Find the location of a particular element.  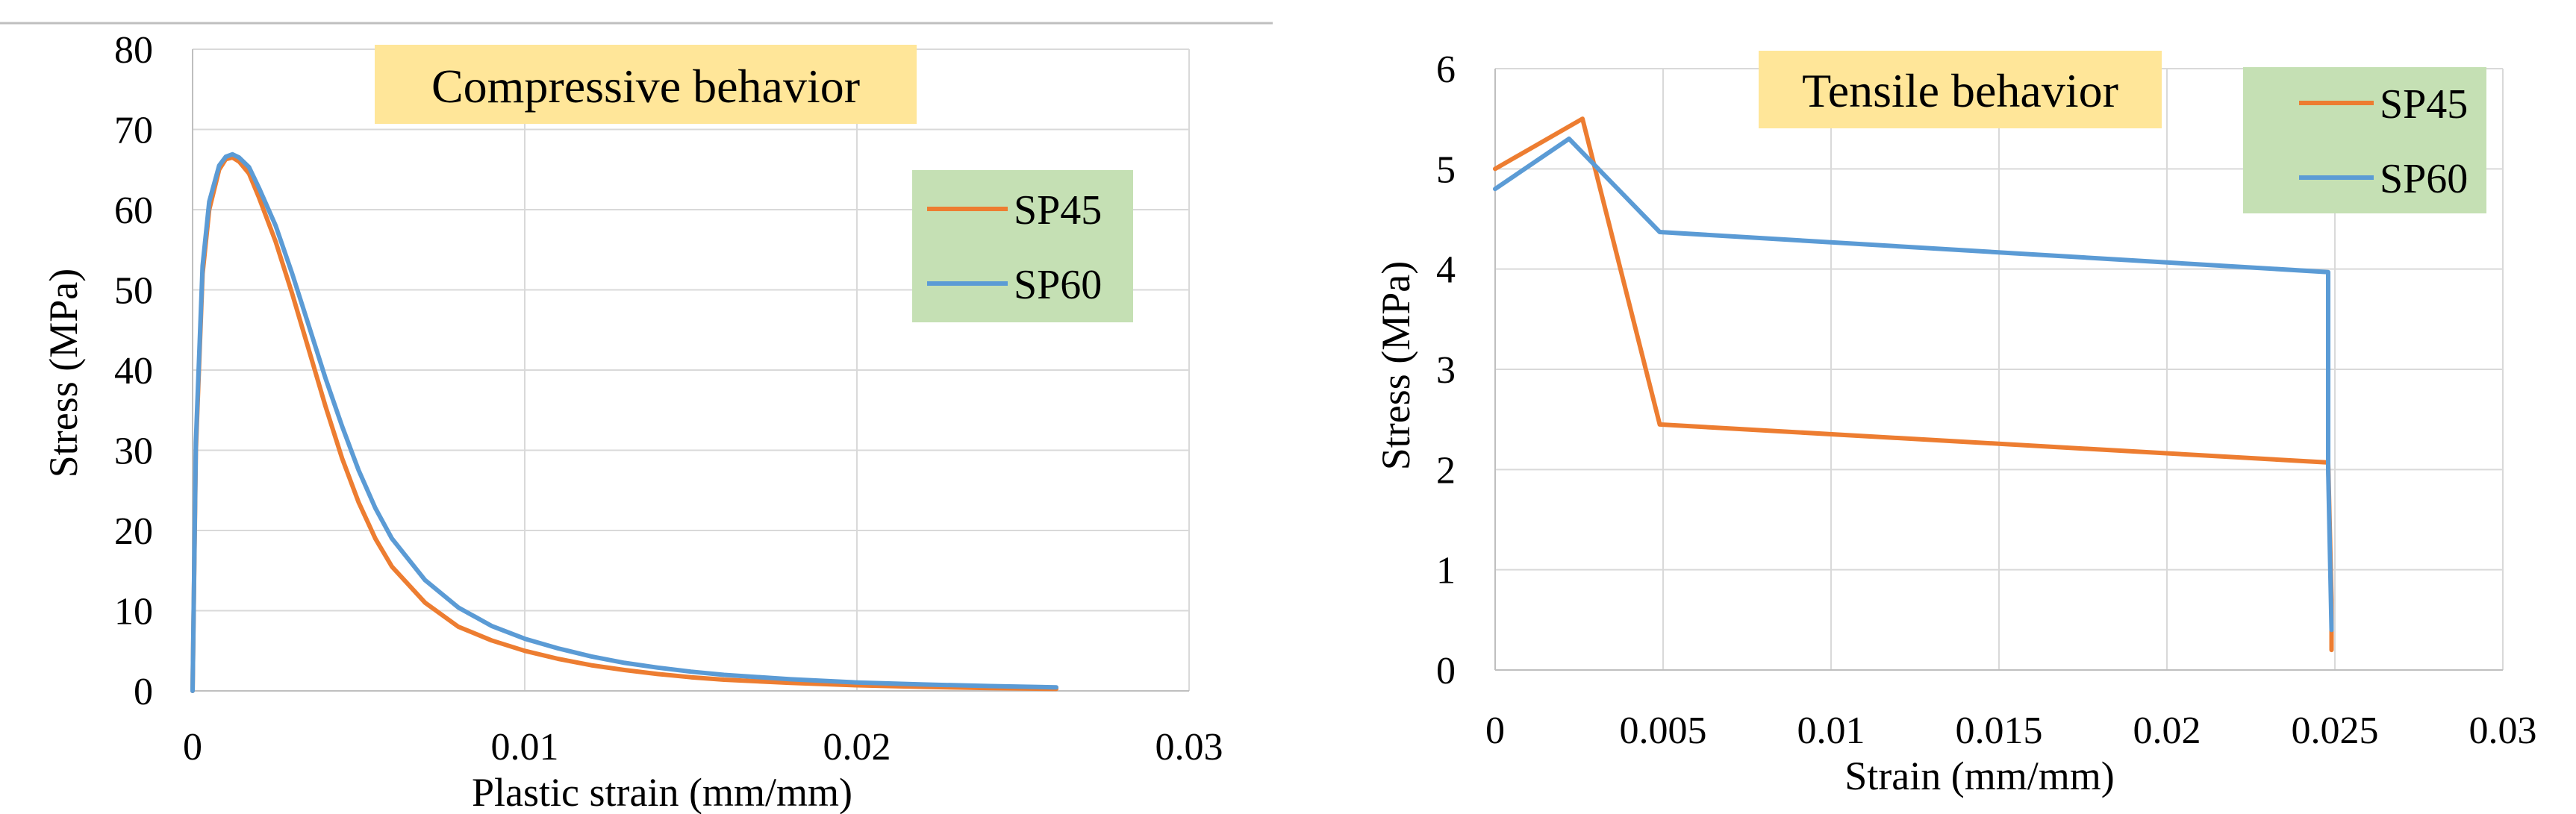

compressive-y-tick-label: 0 is located at coordinates (143, 692).